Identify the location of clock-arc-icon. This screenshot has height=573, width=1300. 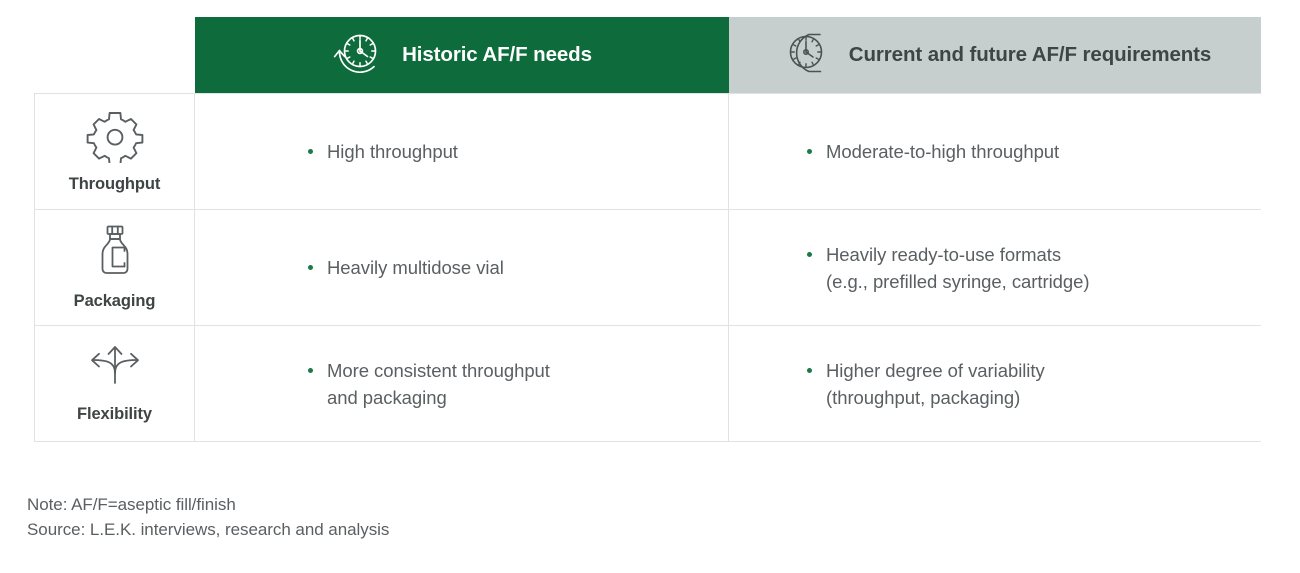
(806, 55).